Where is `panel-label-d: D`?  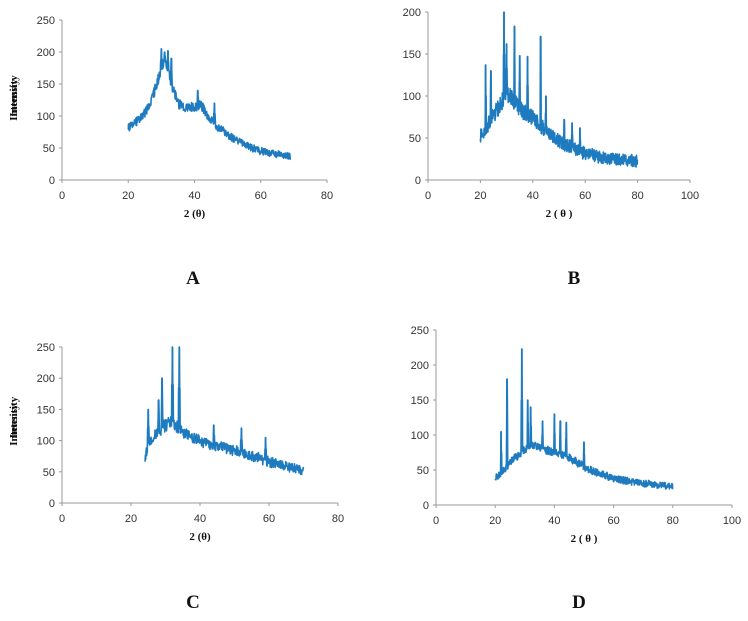 panel-label-d: D is located at coordinates (579, 602).